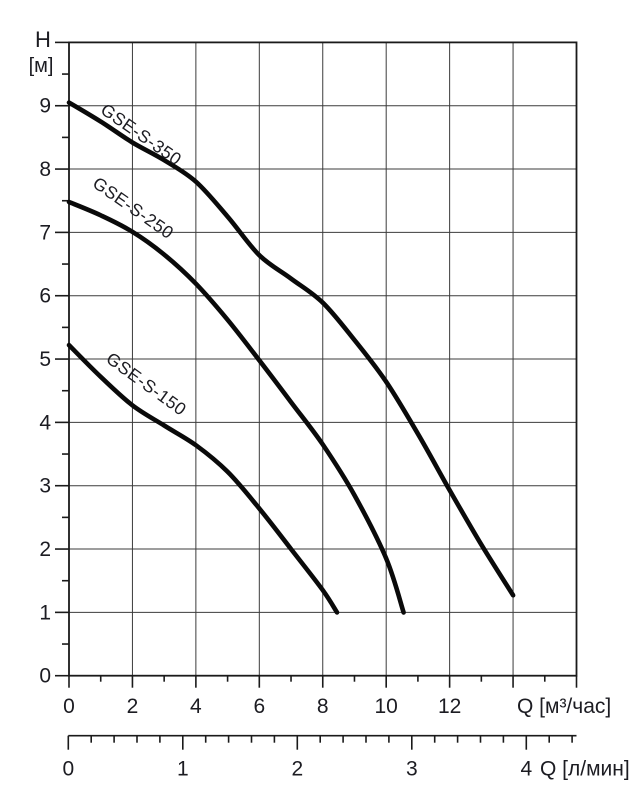  I want to click on x-axis-labels: 0 2 4 6 8 10 12, so click(262, 706).